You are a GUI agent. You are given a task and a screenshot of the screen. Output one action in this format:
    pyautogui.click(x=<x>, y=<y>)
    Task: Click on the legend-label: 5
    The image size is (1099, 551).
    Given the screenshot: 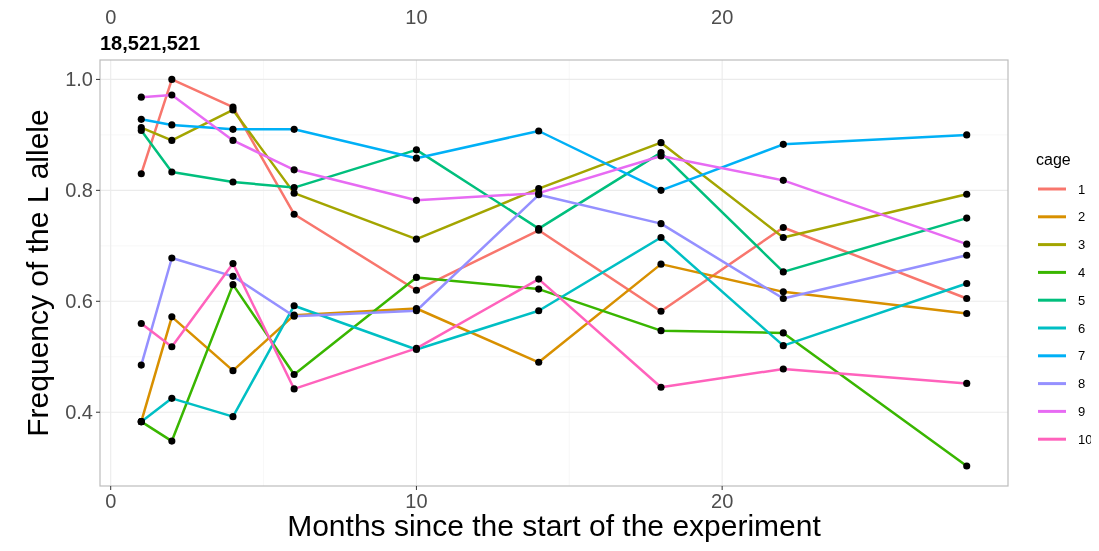 What is the action you would take?
    pyautogui.click(x=1082, y=300)
    